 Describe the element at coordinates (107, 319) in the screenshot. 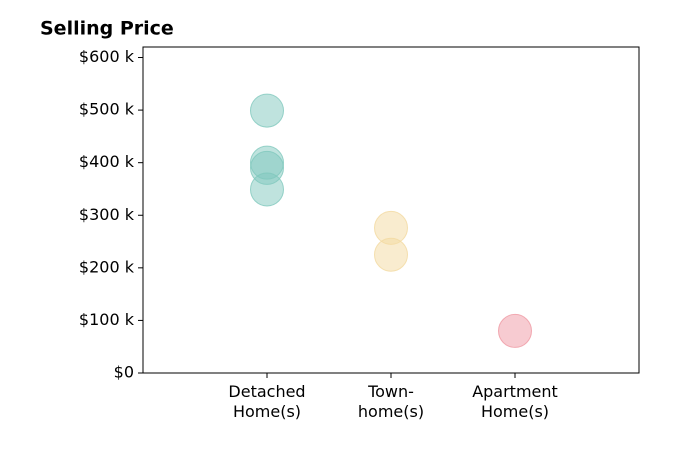

I see `y-tick-label: $100 k` at that location.